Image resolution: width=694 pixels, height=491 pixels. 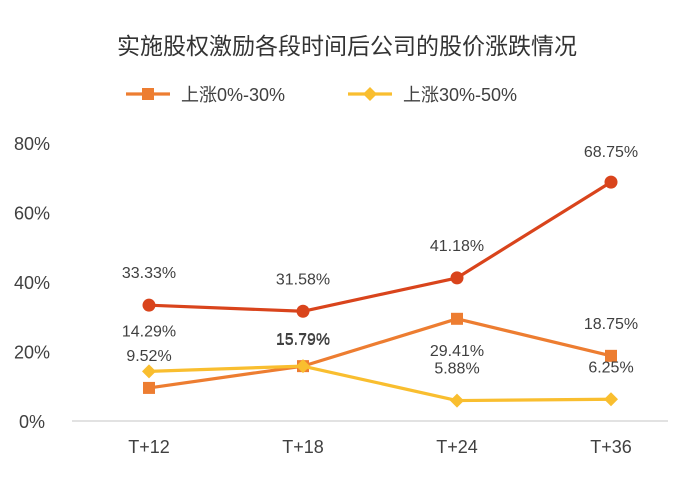 What do you see at coordinates (32, 353) in the screenshot?
I see `y-tick-label: 20%` at bounding box center [32, 353].